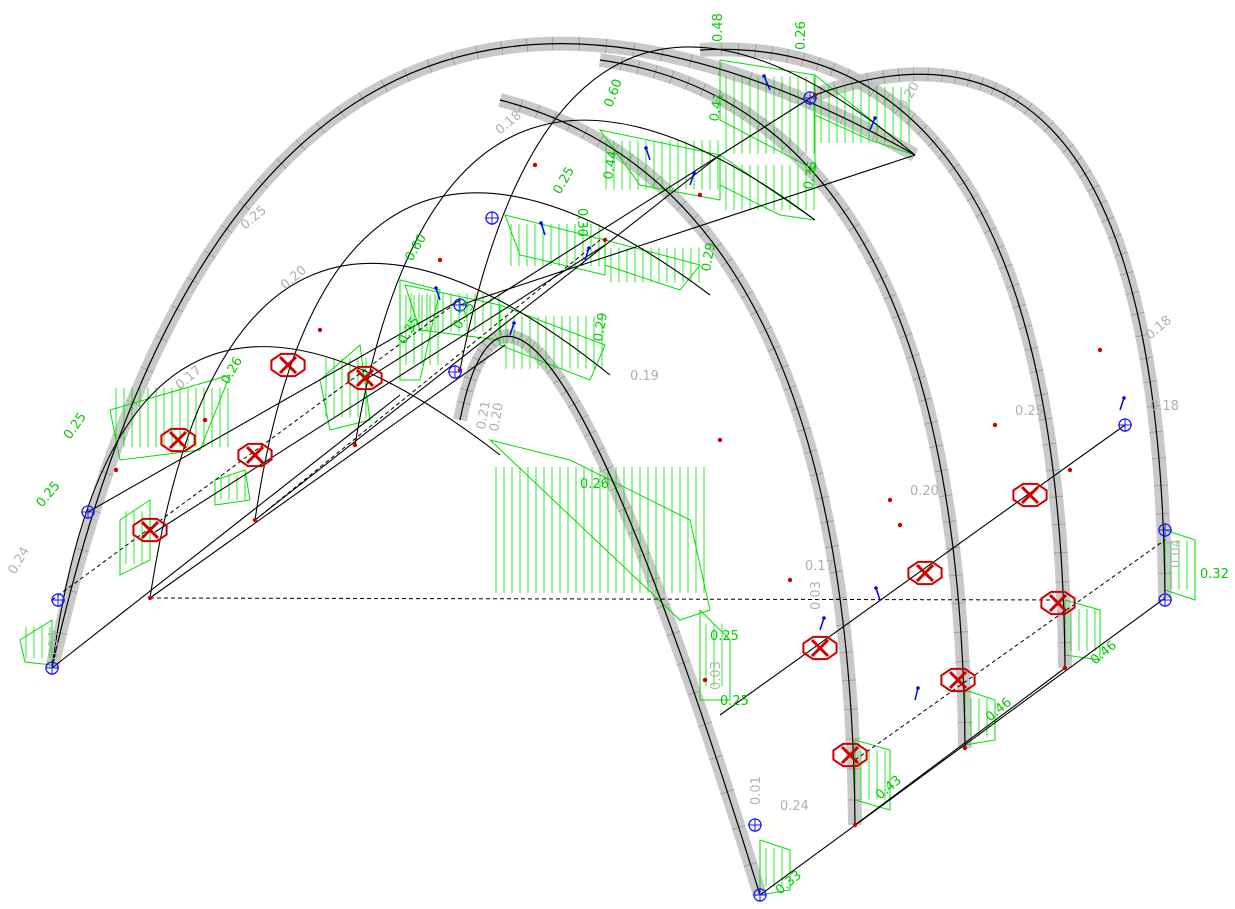 This screenshot has width=1235, height=909. I want to click on axial-value-label: 0.18, so click(1164, 406).